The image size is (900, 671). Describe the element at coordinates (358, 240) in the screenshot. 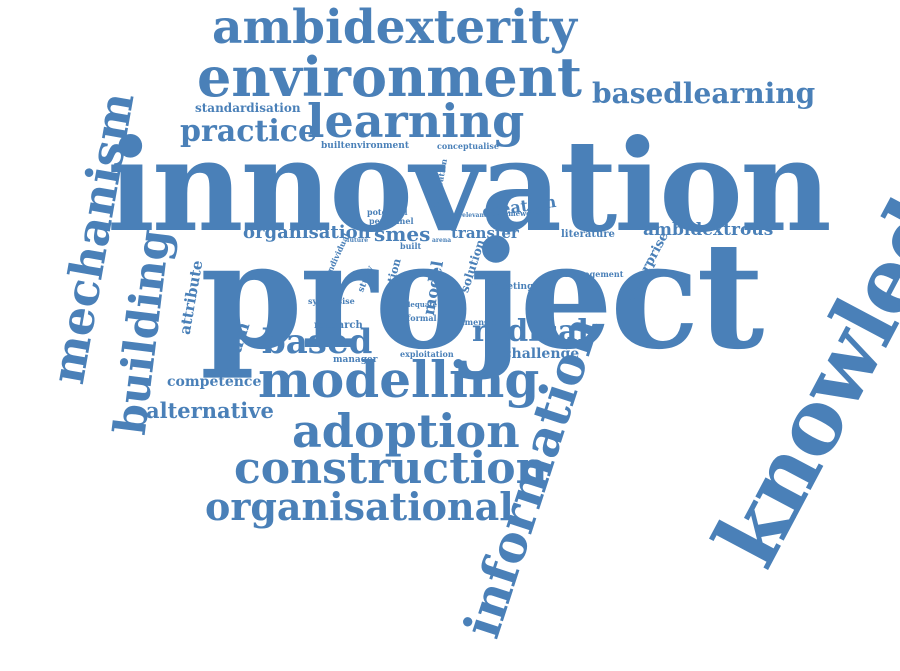

I see `word-future: future` at that location.